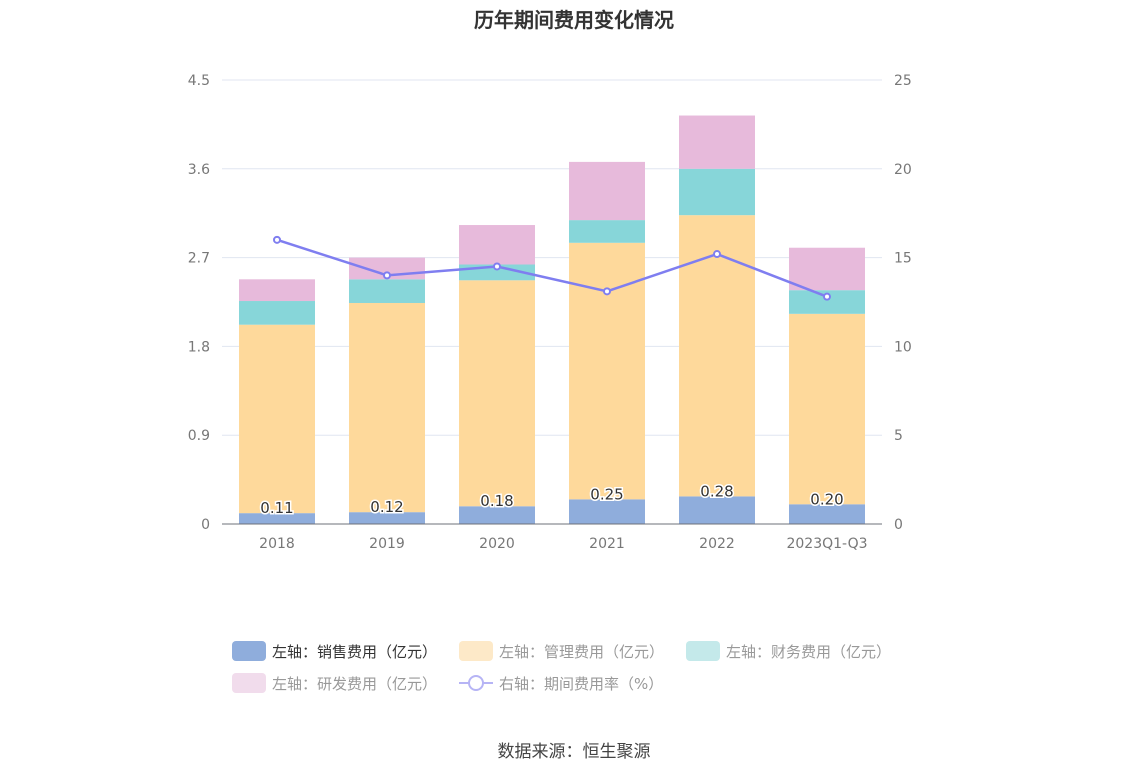 The height and width of the screenshot is (776, 1148). I want to click on bar-segment-s0-2022, so click(717, 510).